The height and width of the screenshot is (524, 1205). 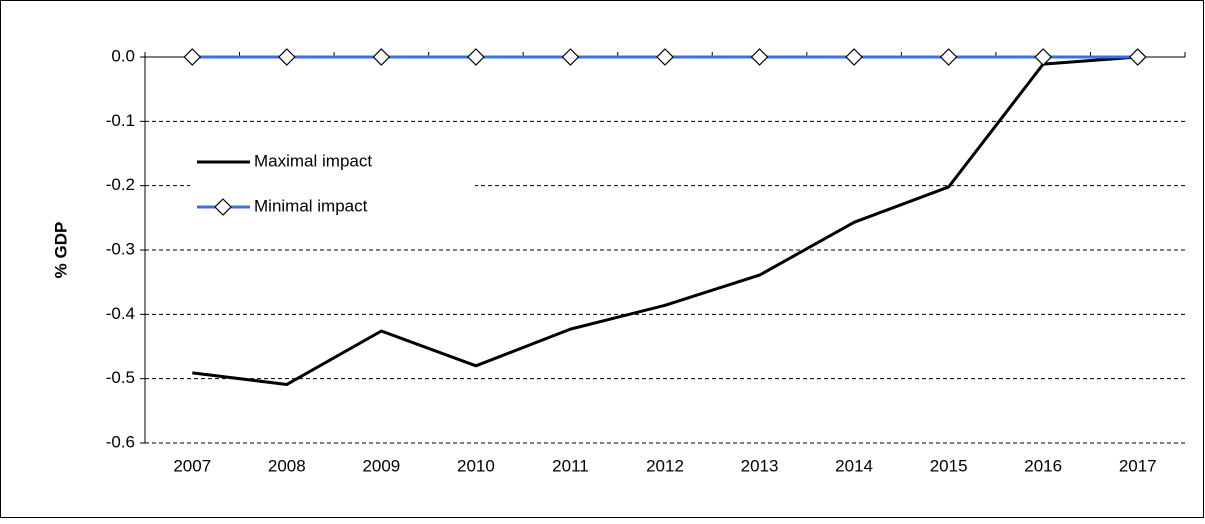 What do you see at coordinates (760, 465) in the screenshot?
I see `x-tick-label: 2013` at bounding box center [760, 465].